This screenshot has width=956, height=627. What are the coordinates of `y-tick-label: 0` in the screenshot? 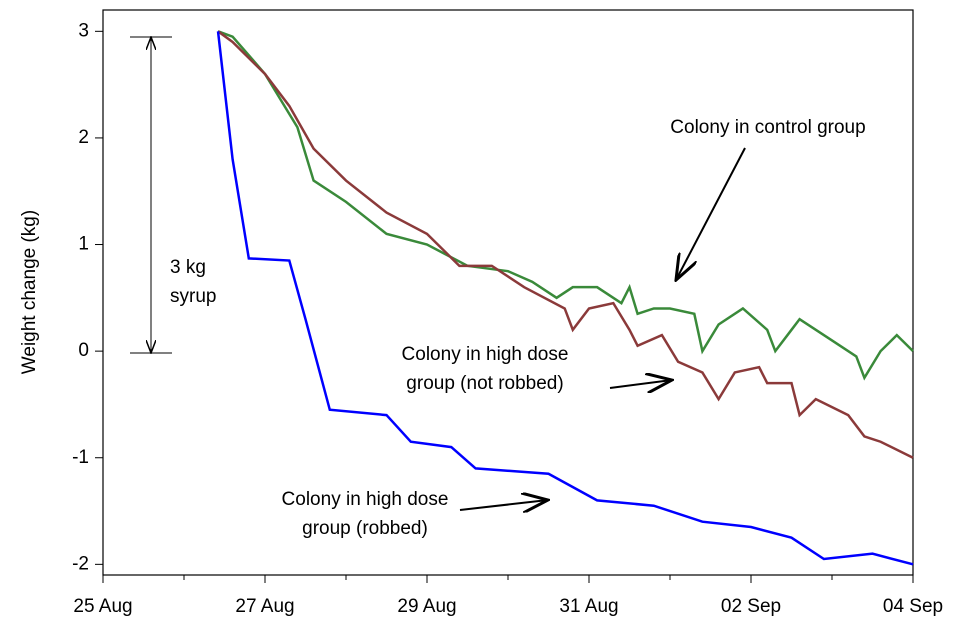 It's located at (83, 350).